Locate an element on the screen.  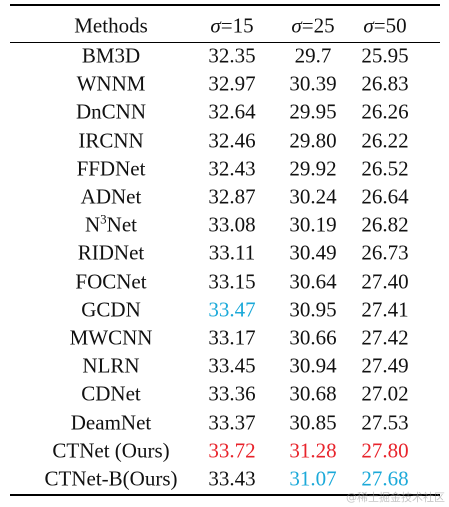
method-cell: CTNet-B(Ours) is located at coordinates (111, 478).